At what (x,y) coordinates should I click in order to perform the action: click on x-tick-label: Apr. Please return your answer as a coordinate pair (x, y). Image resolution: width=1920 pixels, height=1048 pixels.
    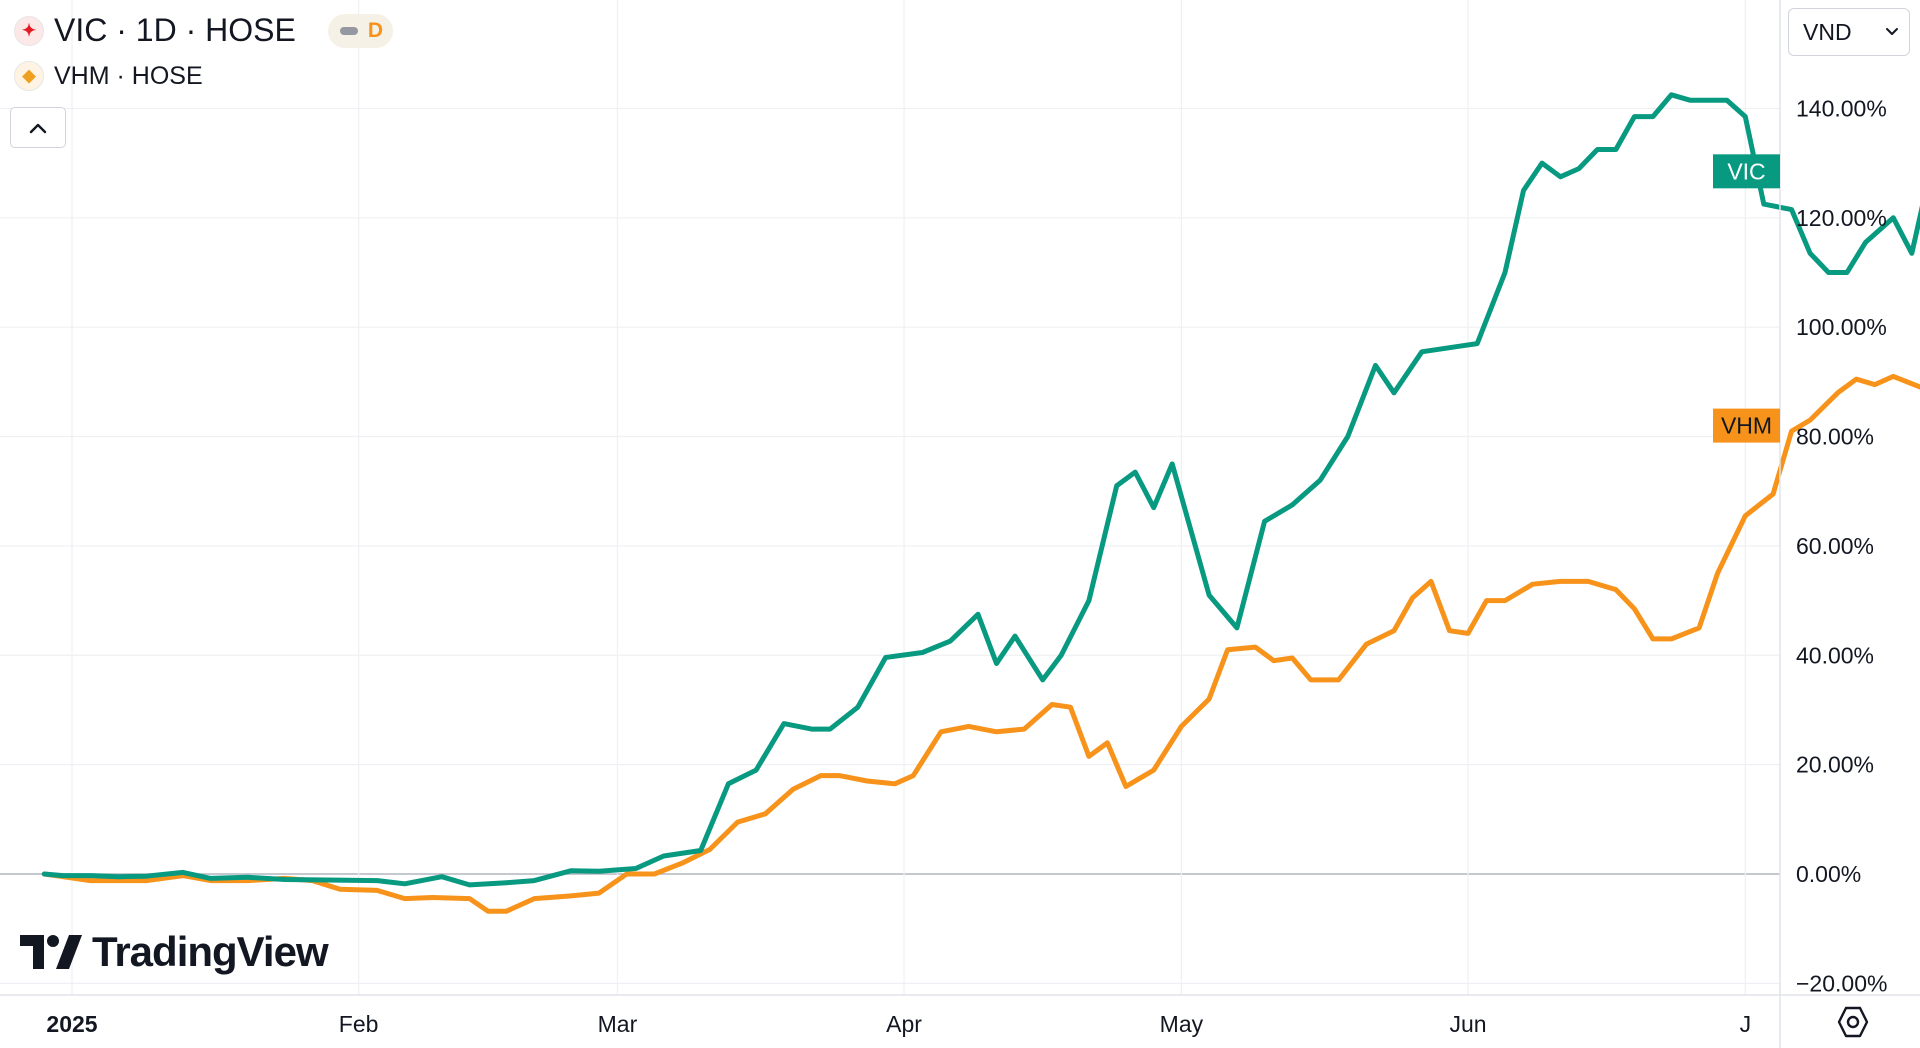
    Looking at the image, I should click on (904, 1024).